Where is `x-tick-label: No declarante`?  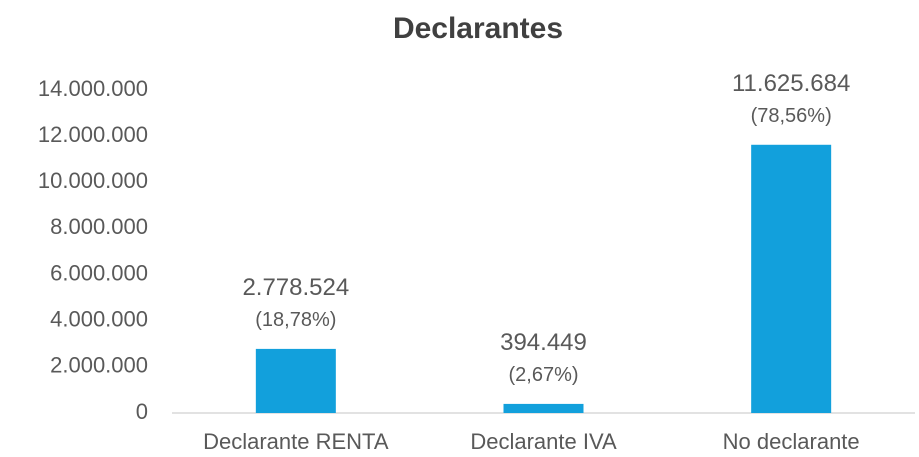 x-tick-label: No declarante is located at coordinates (791, 441).